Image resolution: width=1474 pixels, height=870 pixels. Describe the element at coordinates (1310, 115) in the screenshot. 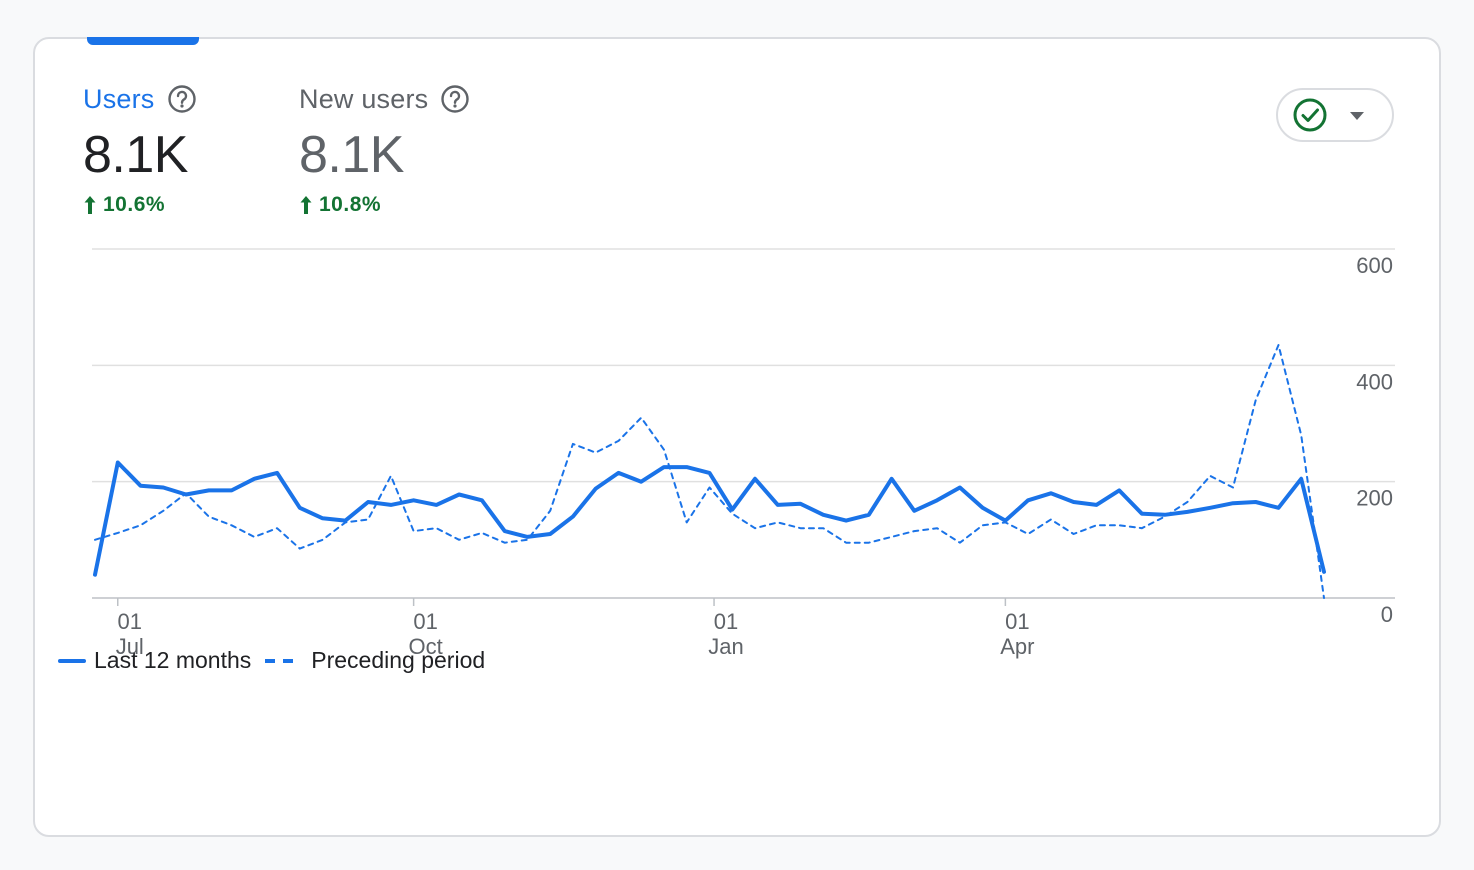

I see `check-circle-icon` at that location.